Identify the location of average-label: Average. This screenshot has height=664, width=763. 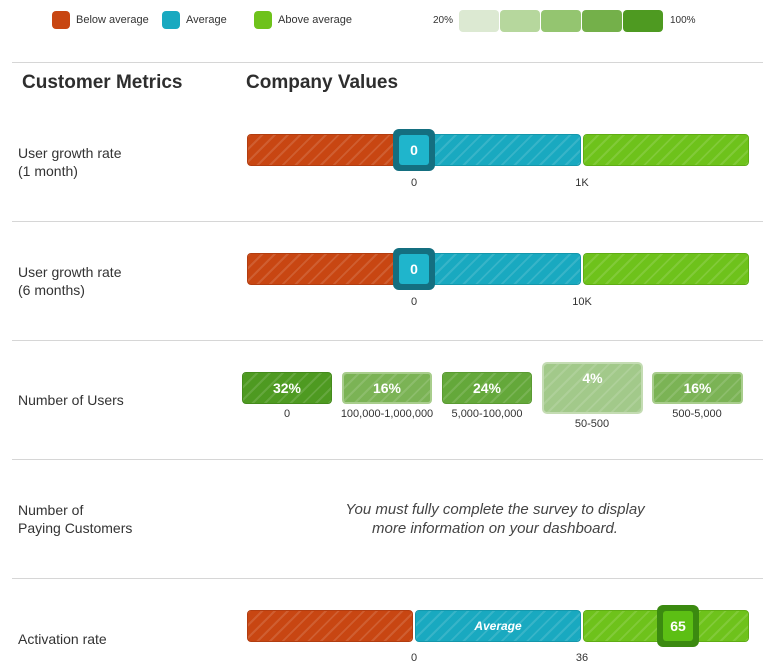
(498, 626).